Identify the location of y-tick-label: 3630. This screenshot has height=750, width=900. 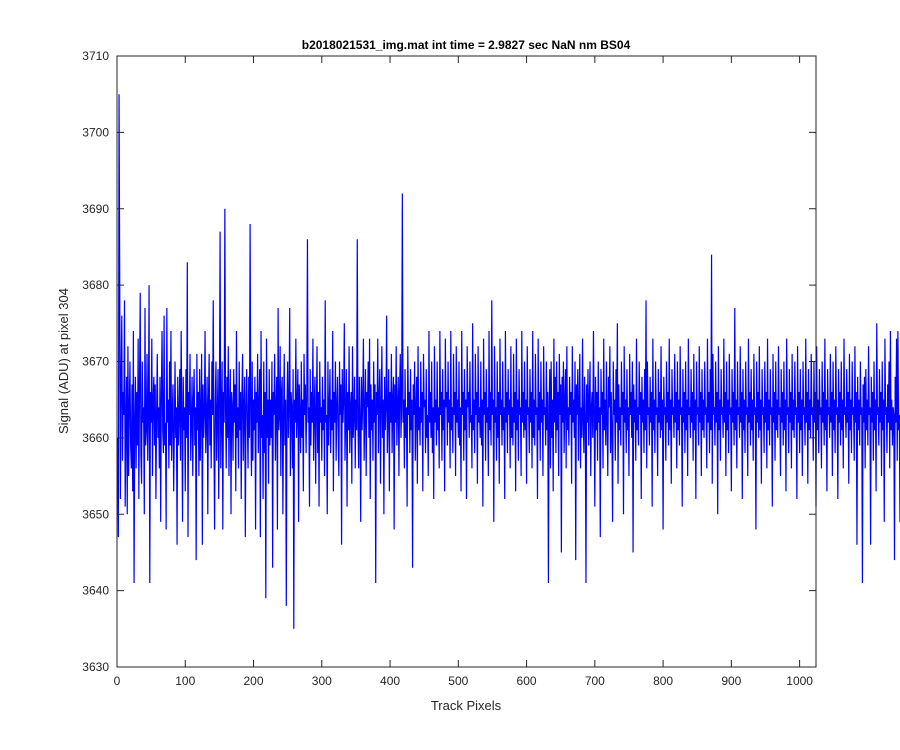
(95, 667).